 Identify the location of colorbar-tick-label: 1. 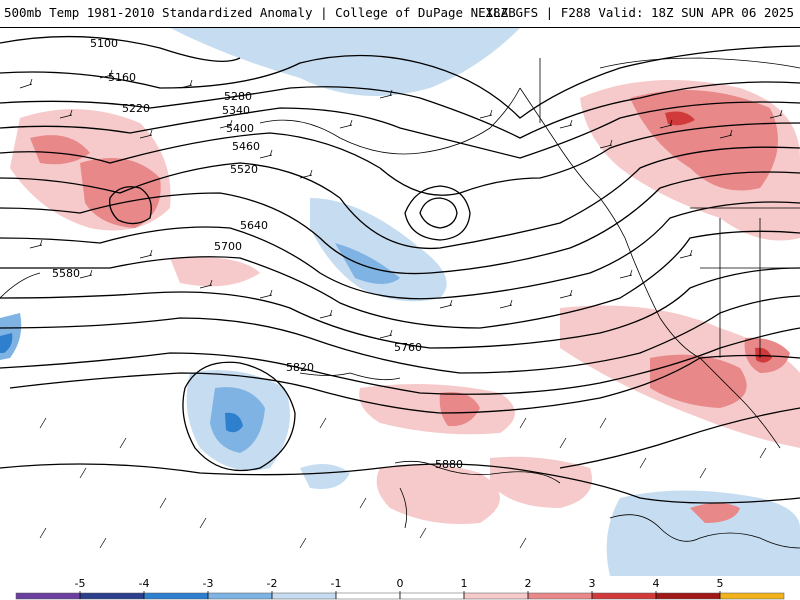
(464, 583).